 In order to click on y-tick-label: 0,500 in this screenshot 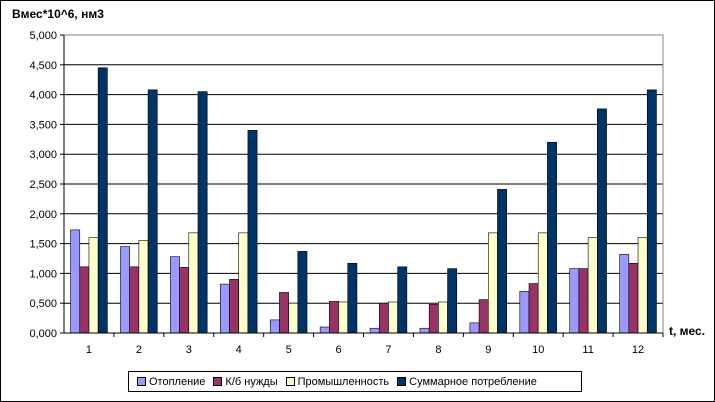, I will do `click(43, 304)`.